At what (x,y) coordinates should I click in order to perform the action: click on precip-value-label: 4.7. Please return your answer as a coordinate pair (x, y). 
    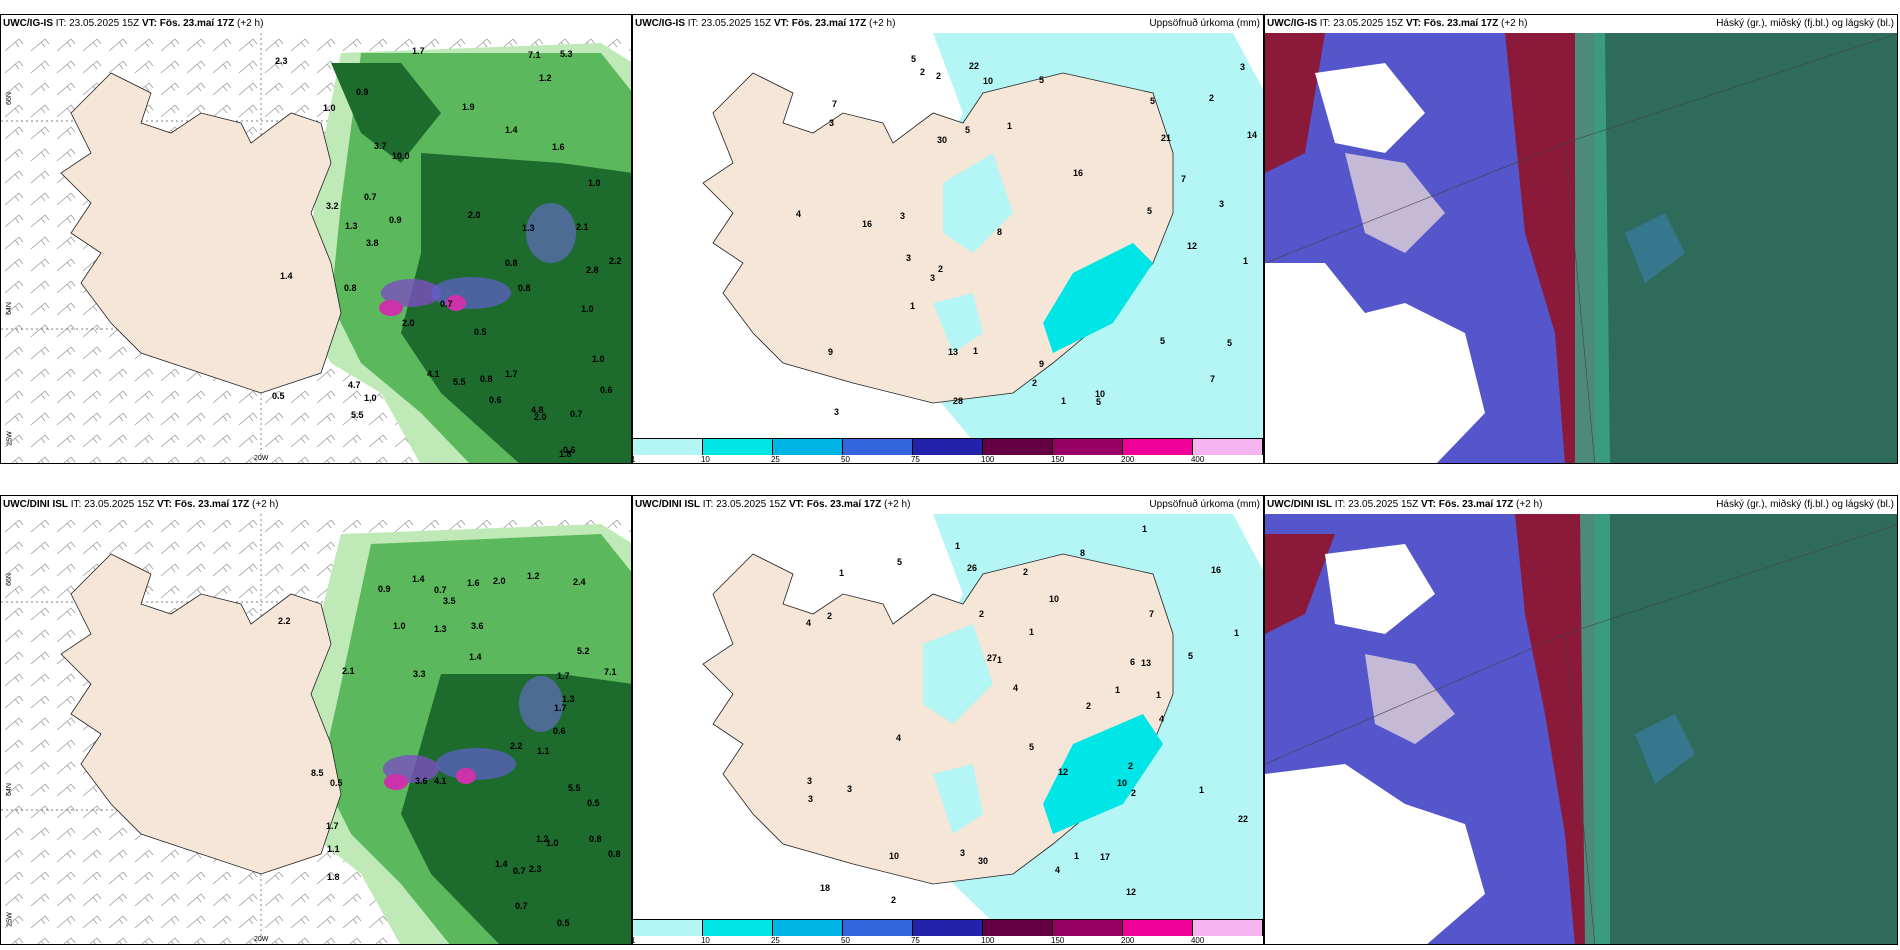
    Looking at the image, I should click on (354, 385).